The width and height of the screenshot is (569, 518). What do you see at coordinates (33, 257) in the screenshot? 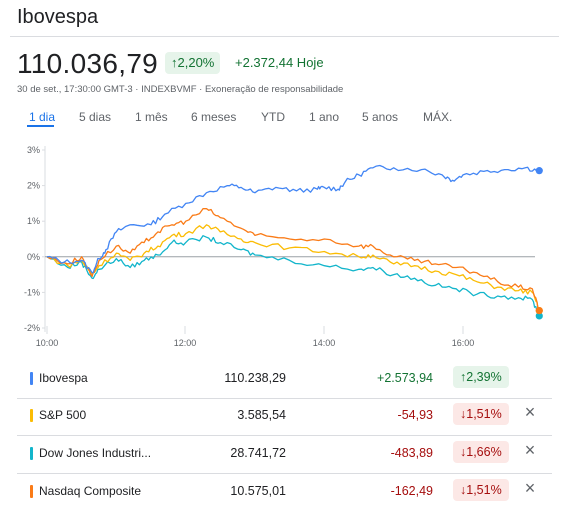
I see `y-tick-label: 0%` at bounding box center [33, 257].